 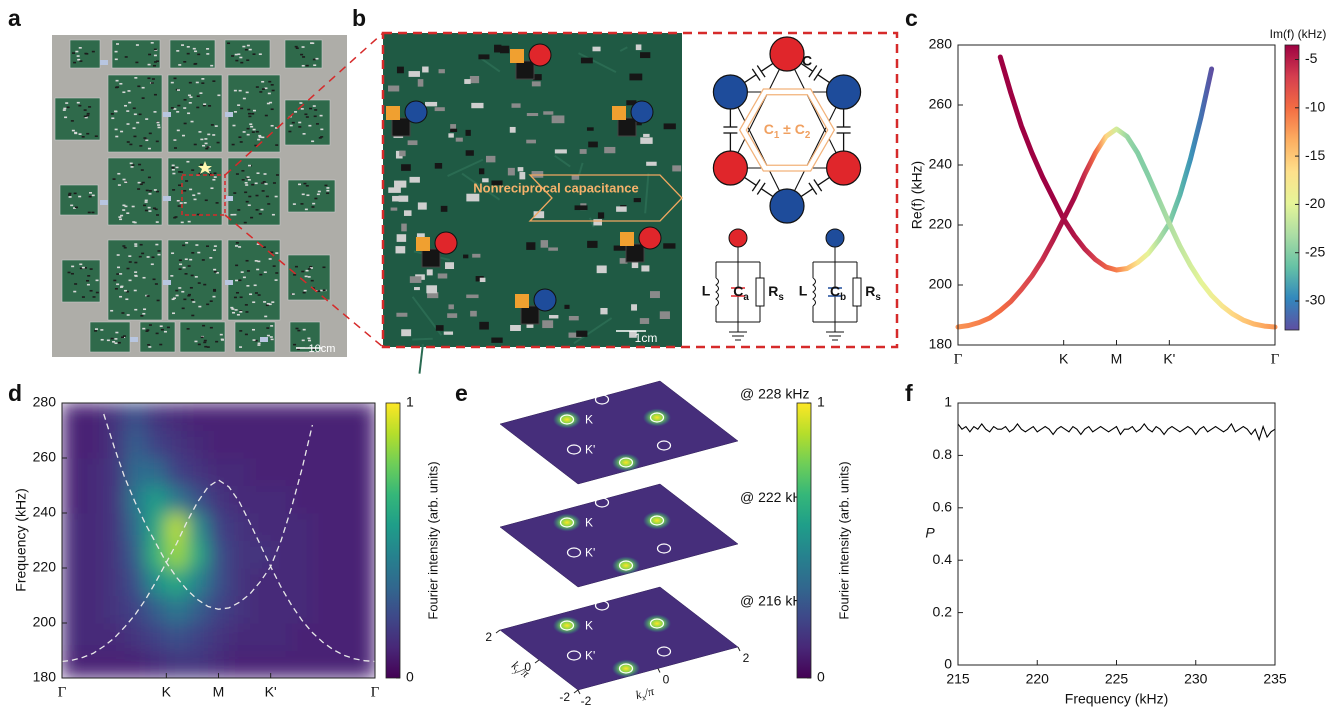 I want to click on trace, so click(x=422, y=339).